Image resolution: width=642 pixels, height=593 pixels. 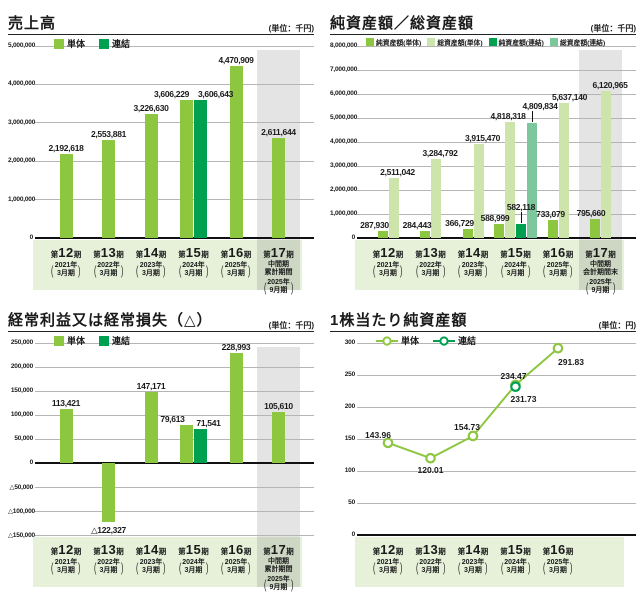 What do you see at coordinates (521, 218) in the screenshot?
I see `label-leader-line` at bounding box center [521, 218].